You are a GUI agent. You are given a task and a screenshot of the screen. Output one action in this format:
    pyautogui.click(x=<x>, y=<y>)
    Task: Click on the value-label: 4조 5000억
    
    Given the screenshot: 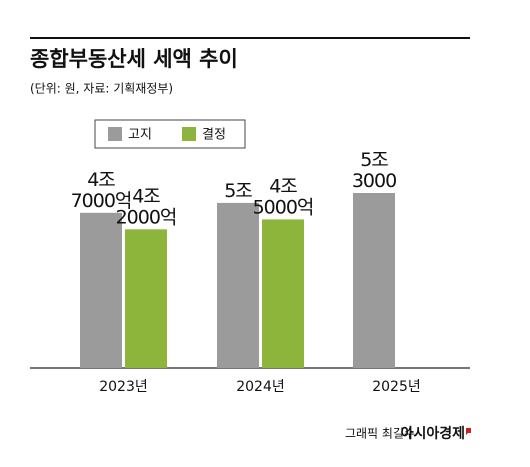 What is the action you would take?
    pyautogui.click(x=283, y=196)
    